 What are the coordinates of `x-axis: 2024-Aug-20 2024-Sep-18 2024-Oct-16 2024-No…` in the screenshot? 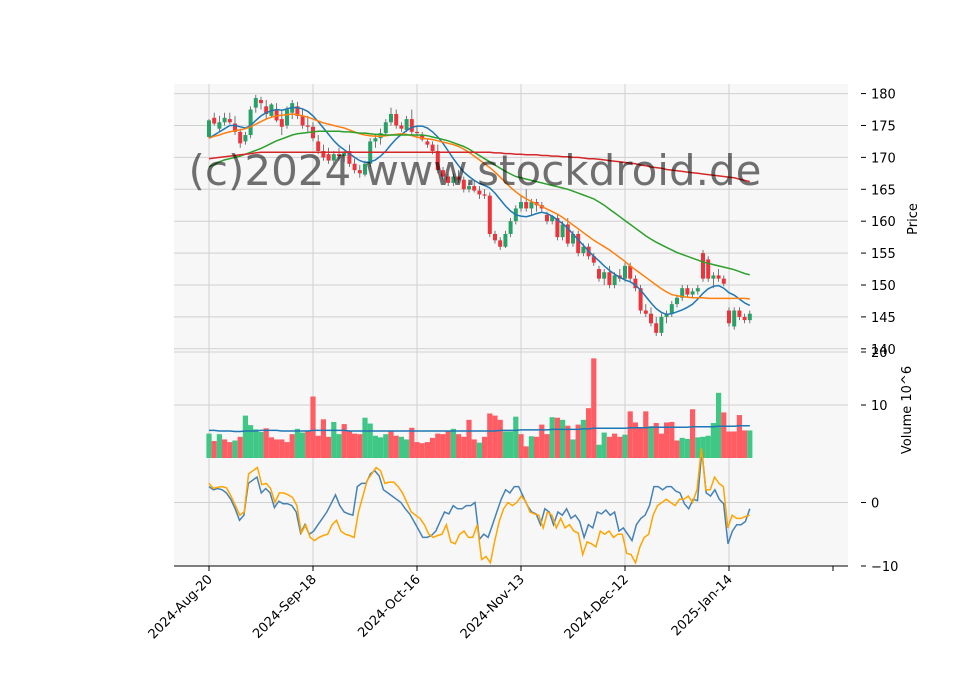 It's located at (490, 604).